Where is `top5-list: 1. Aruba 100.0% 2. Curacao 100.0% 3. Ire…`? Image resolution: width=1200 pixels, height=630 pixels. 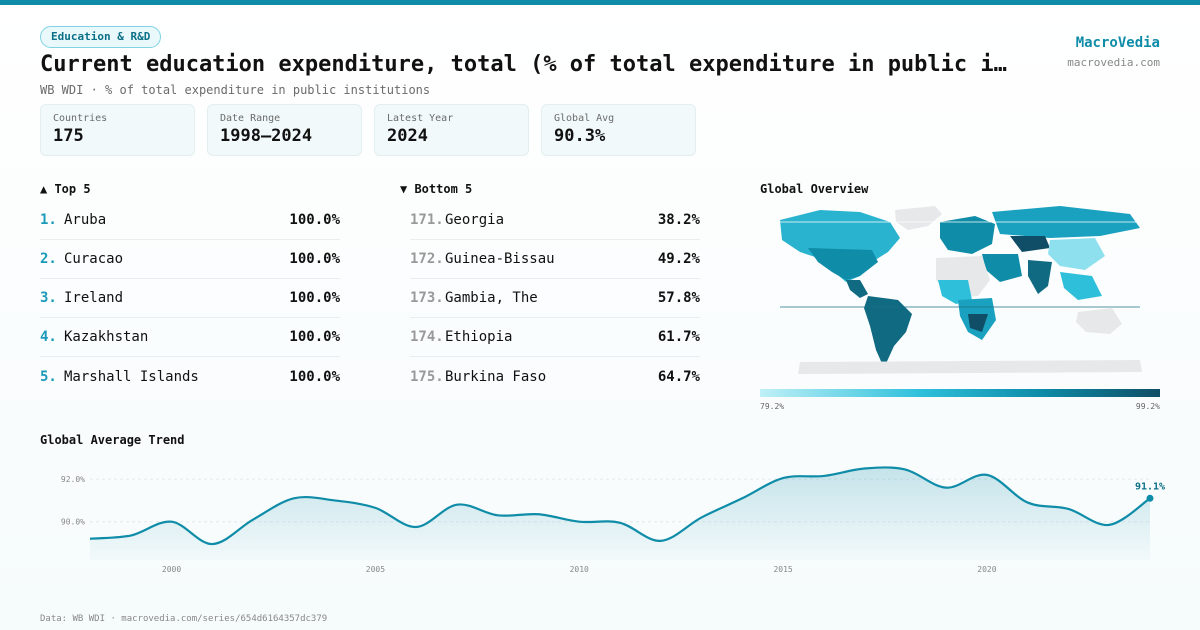 top5-list: 1. Aruba 100.0% 2. Curacao 100.0% 3. Ire… is located at coordinates (190, 298).